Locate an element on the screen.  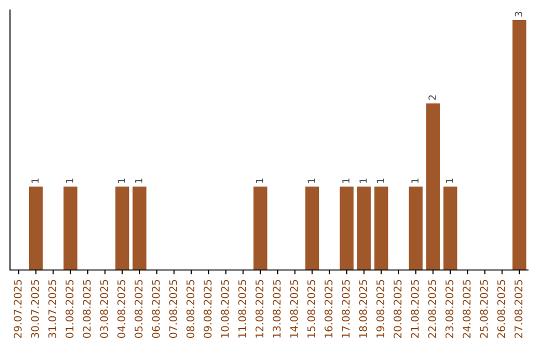
x-tick-label: 16.08.2025 is located at coordinates (328, 309).